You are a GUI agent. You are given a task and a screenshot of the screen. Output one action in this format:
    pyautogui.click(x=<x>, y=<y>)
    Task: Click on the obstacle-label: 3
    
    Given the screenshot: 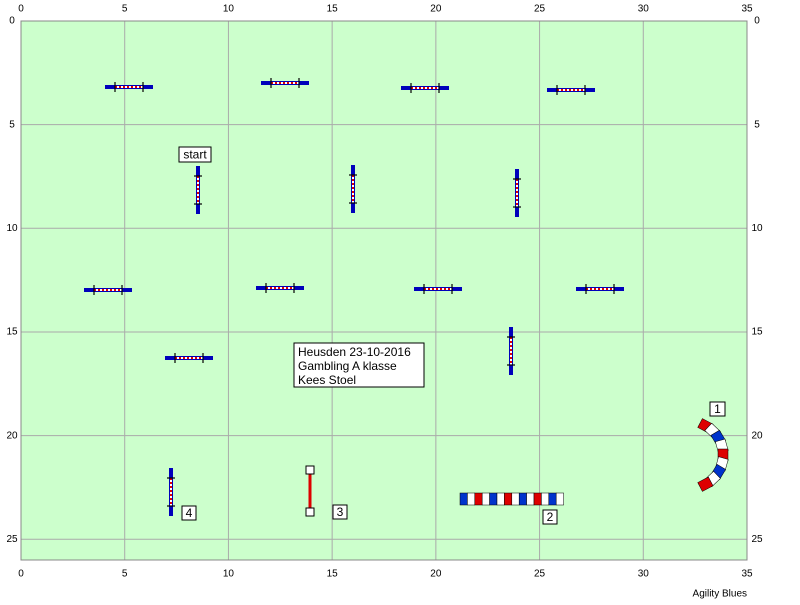 What is the action you would take?
    pyautogui.click(x=340, y=512)
    